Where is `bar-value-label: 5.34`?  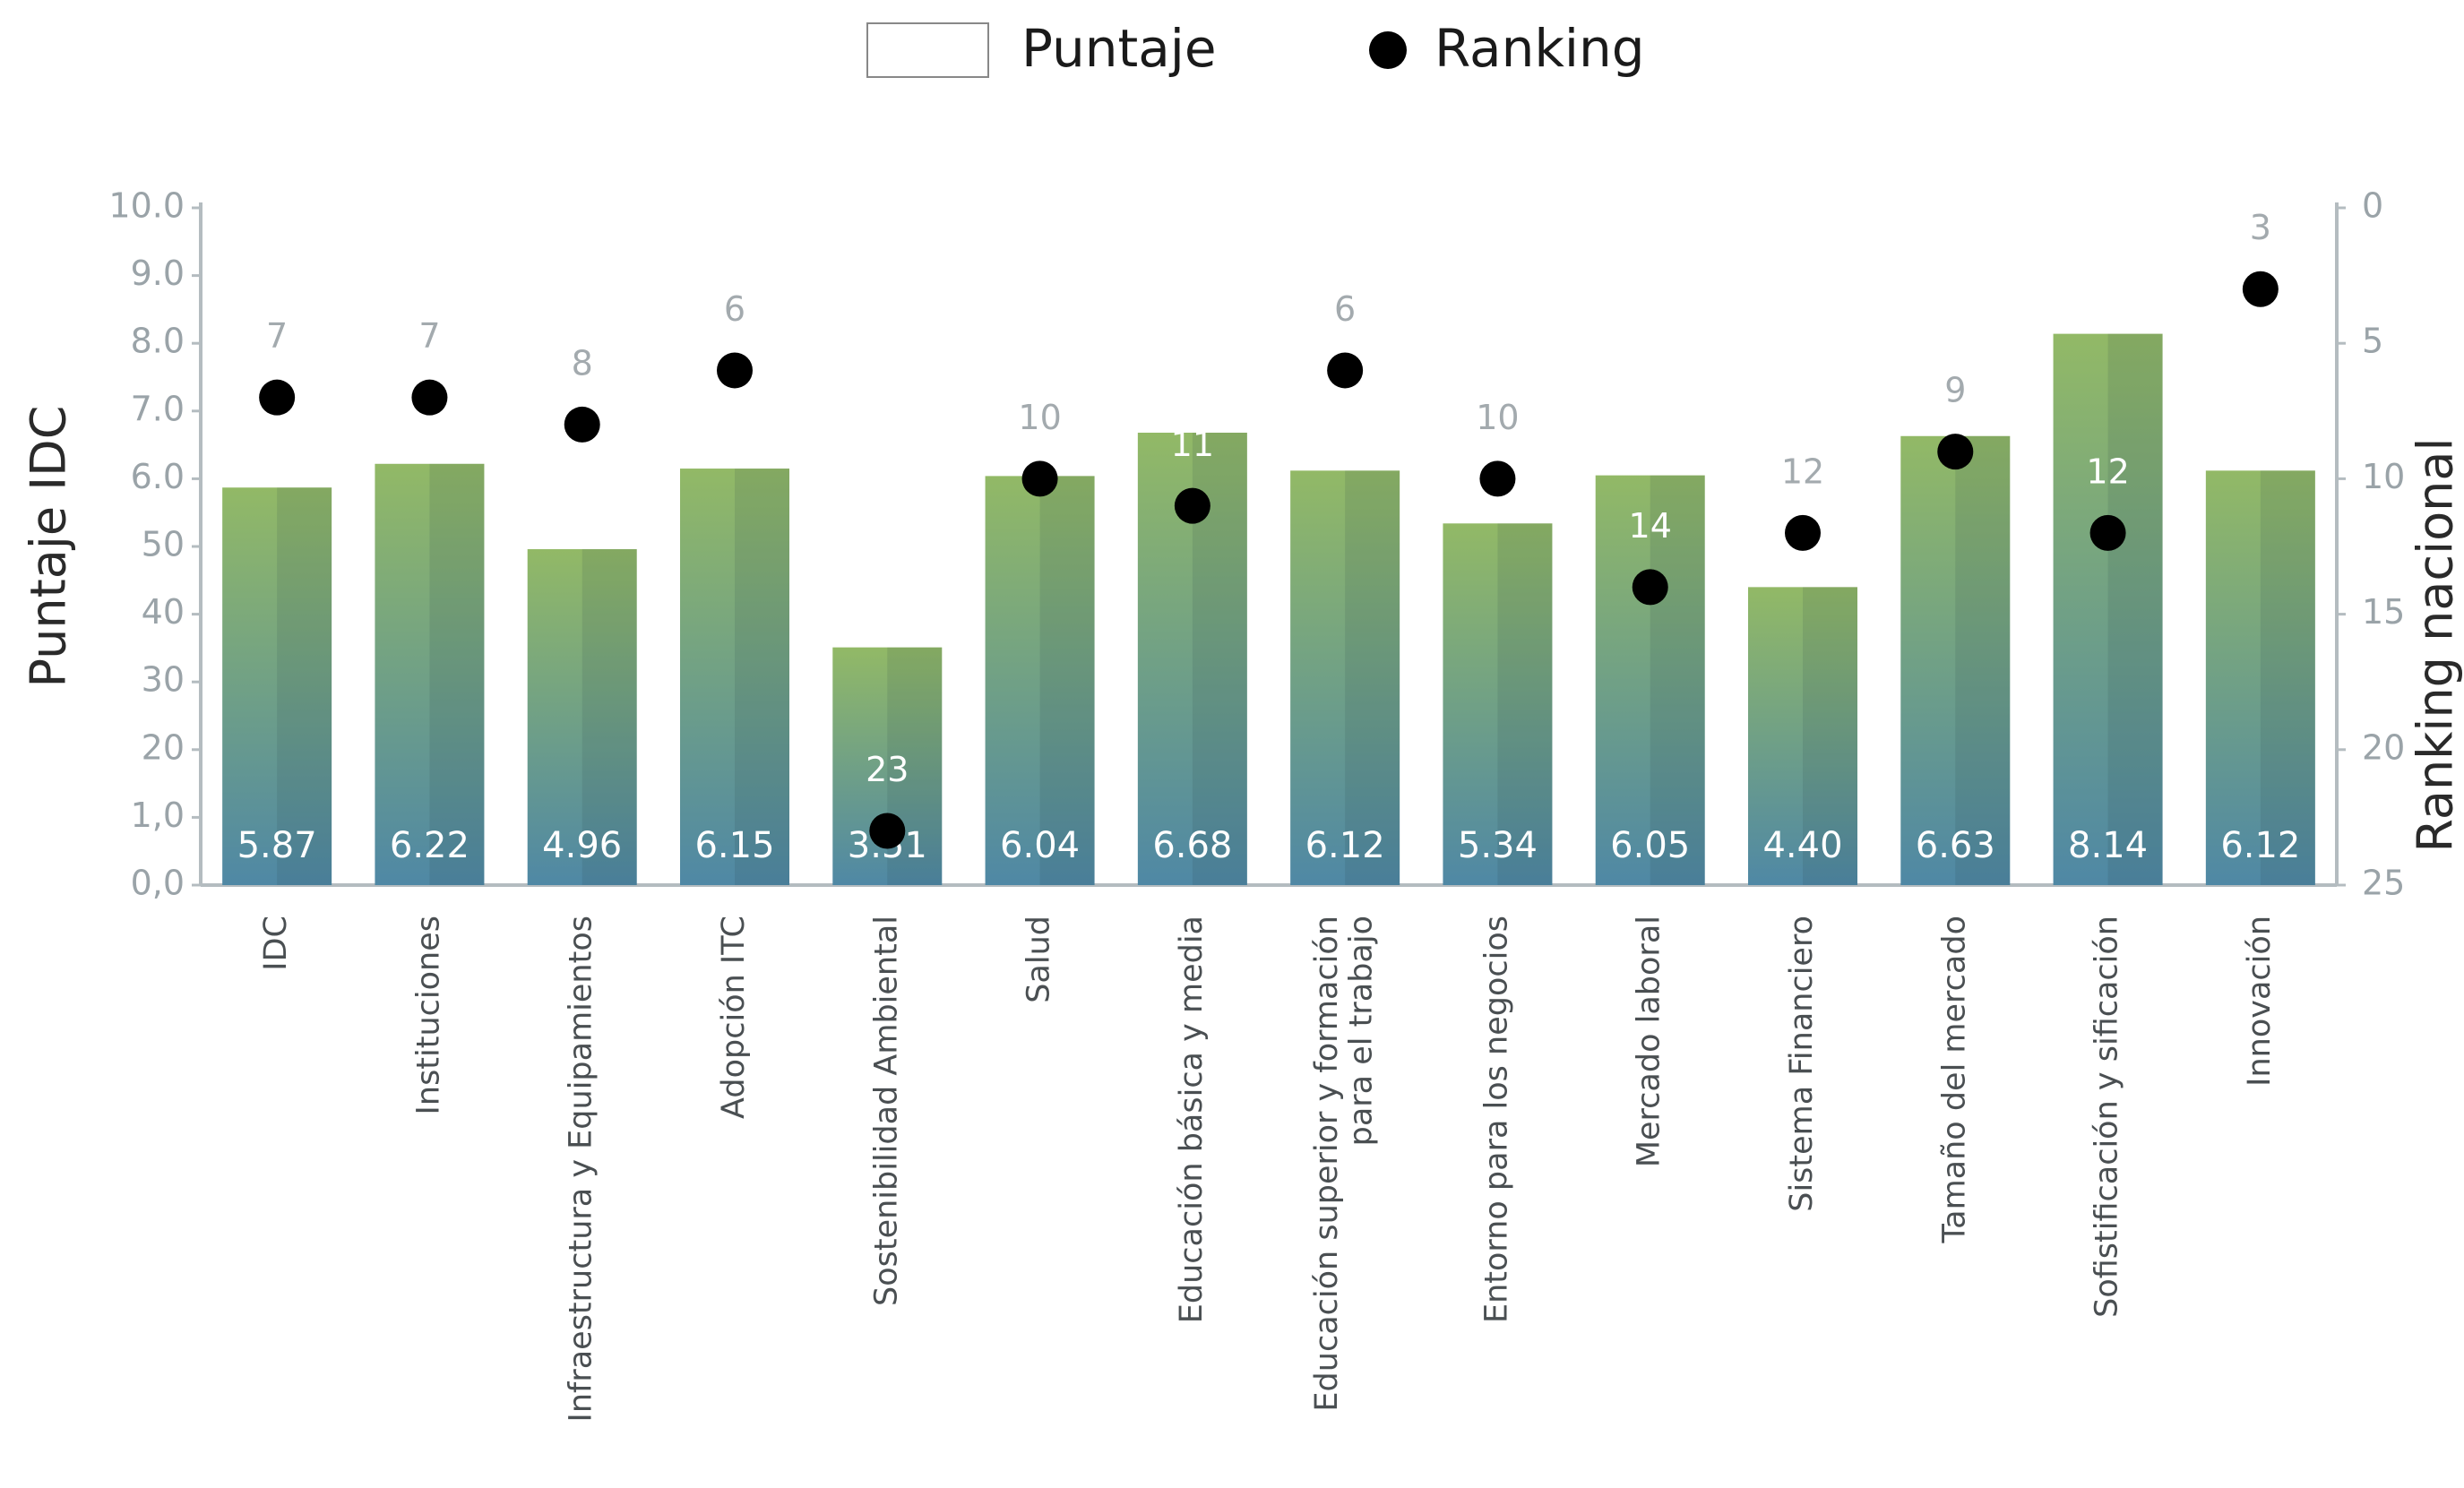
bar-value-label: 5.34 is located at coordinates (1498, 845).